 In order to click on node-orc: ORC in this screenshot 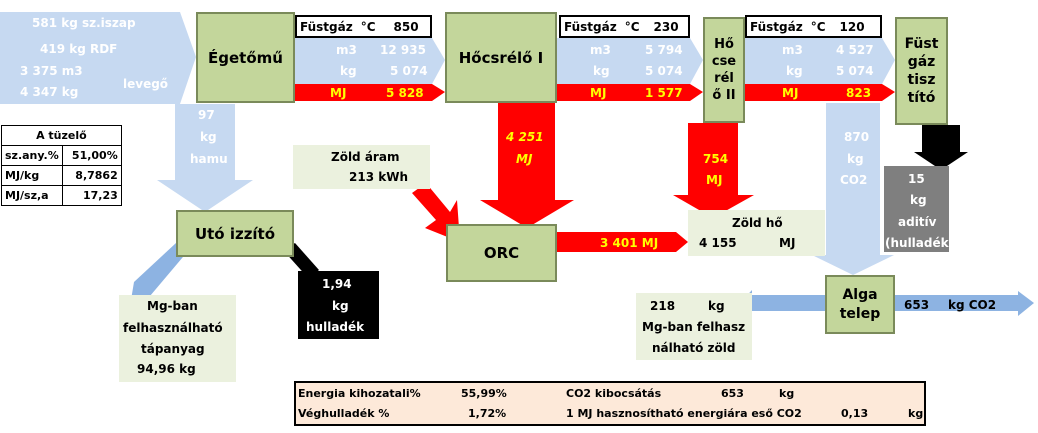, I will do `click(501, 253)`.